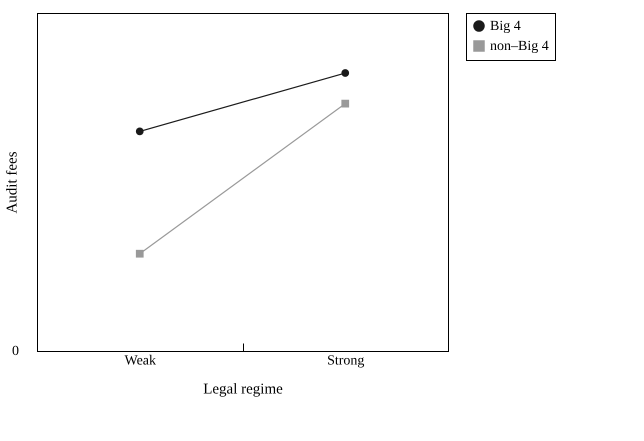 The width and height of the screenshot is (644, 441). I want to click on legend-label: non–Big 4, so click(519, 46).